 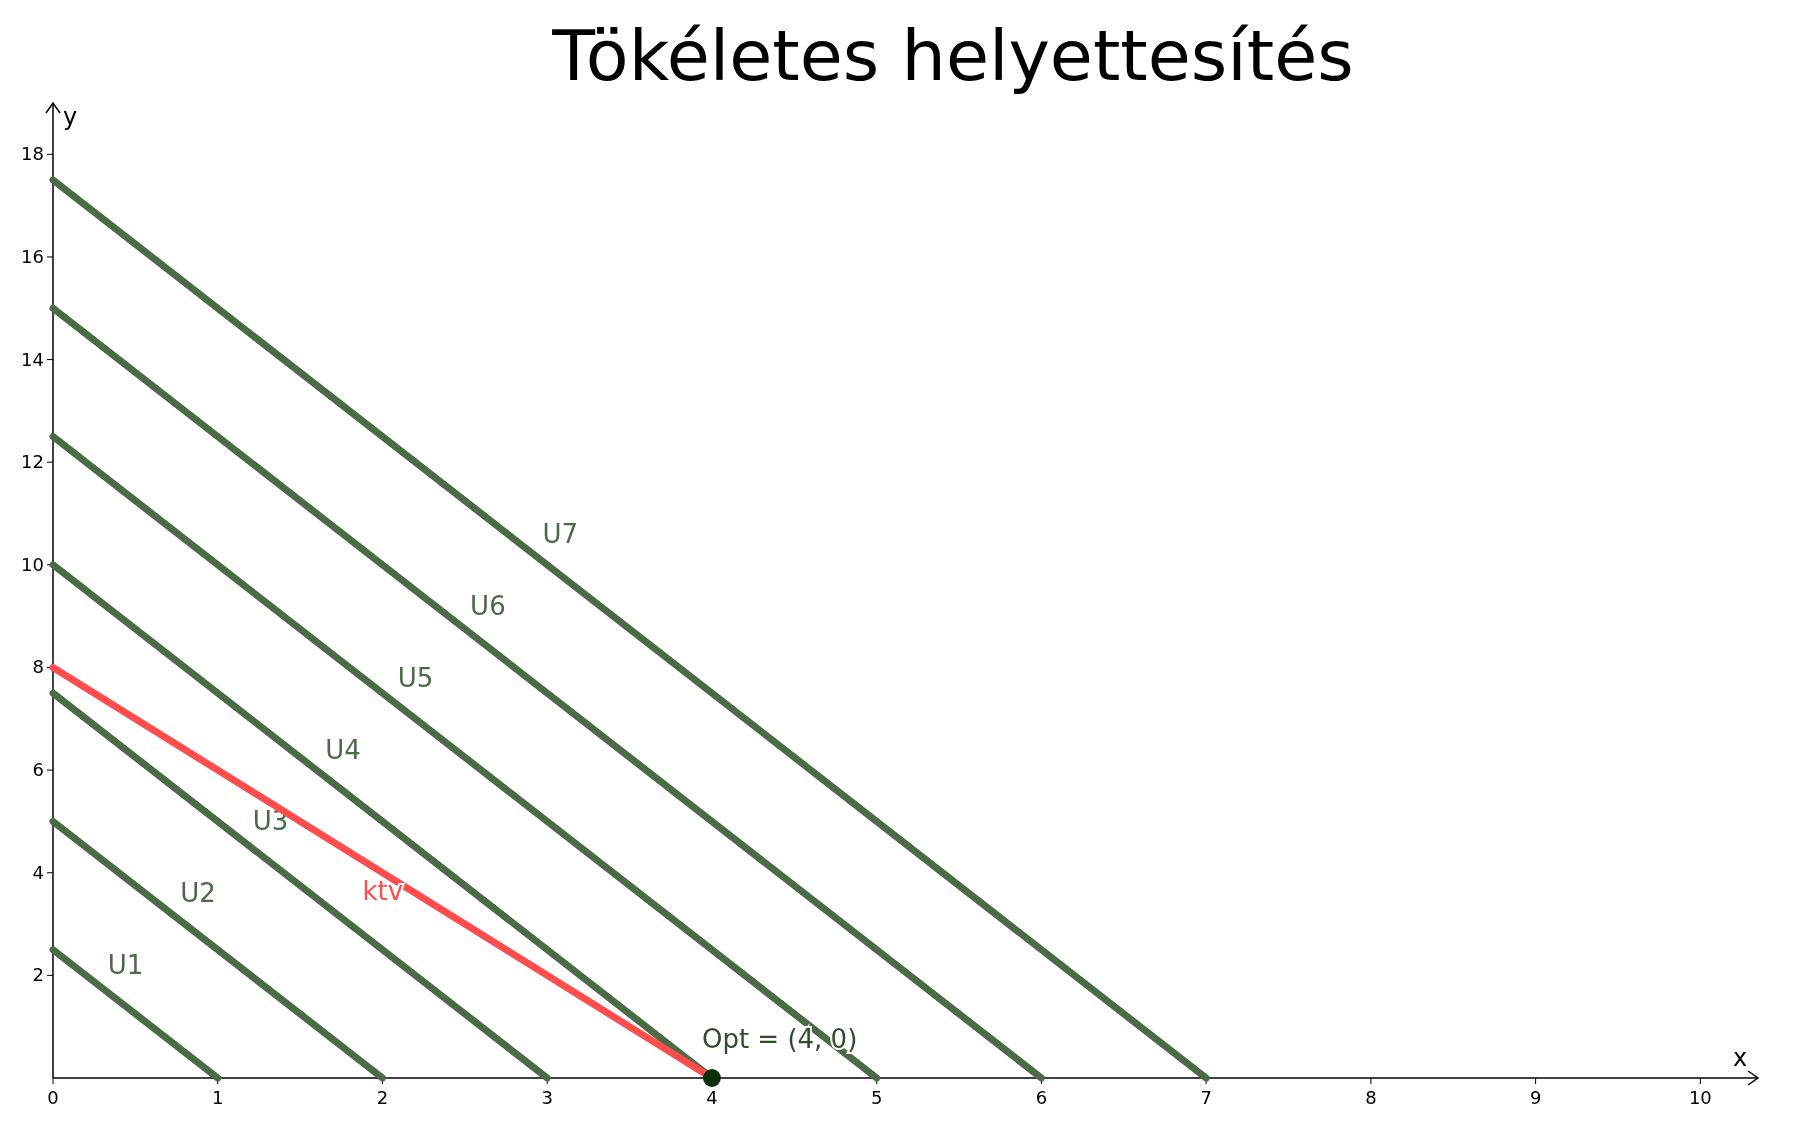 I want to click on series-label: U2, so click(x=198, y=893).